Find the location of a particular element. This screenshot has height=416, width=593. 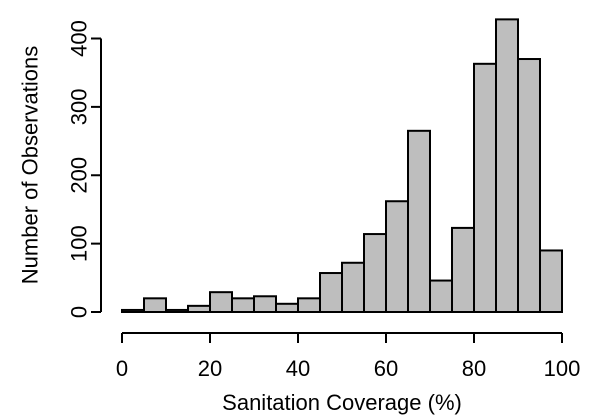

y-axis: 0 100 200 300 400 is located at coordinates (84, 169).